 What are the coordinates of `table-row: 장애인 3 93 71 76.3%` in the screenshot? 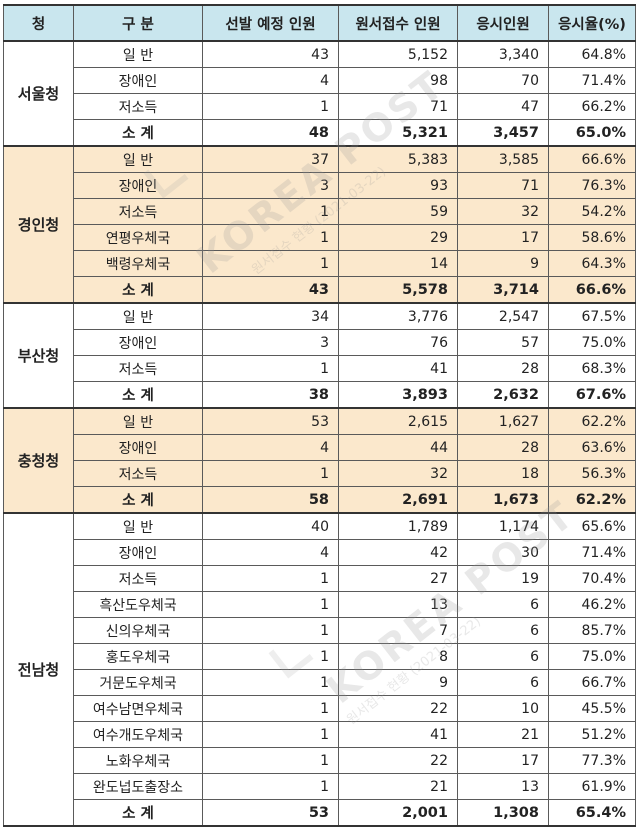 It's located at (320, 185).